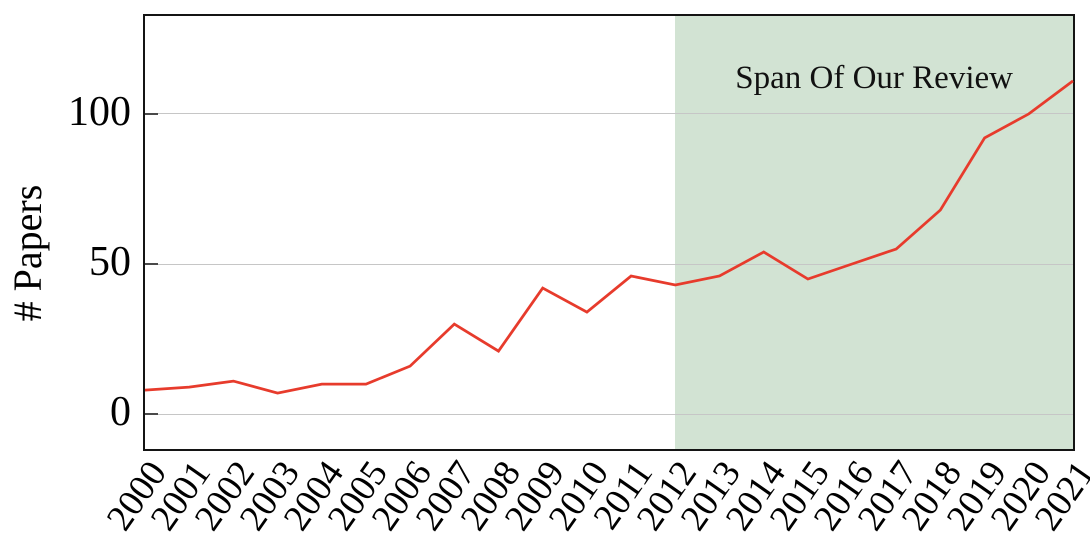  I want to click on y-tick-label-0: 0, so click(120, 412).